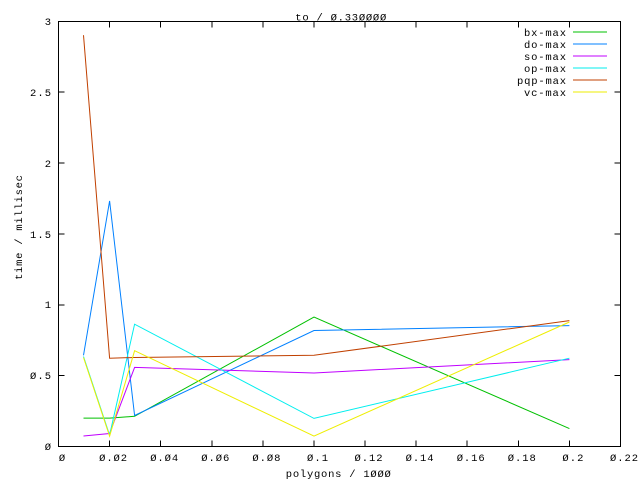 The width and height of the screenshot is (640, 485). Describe the element at coordinates (317, 459) in the screenshot. I see `svg-text: Ø.1` at that location.